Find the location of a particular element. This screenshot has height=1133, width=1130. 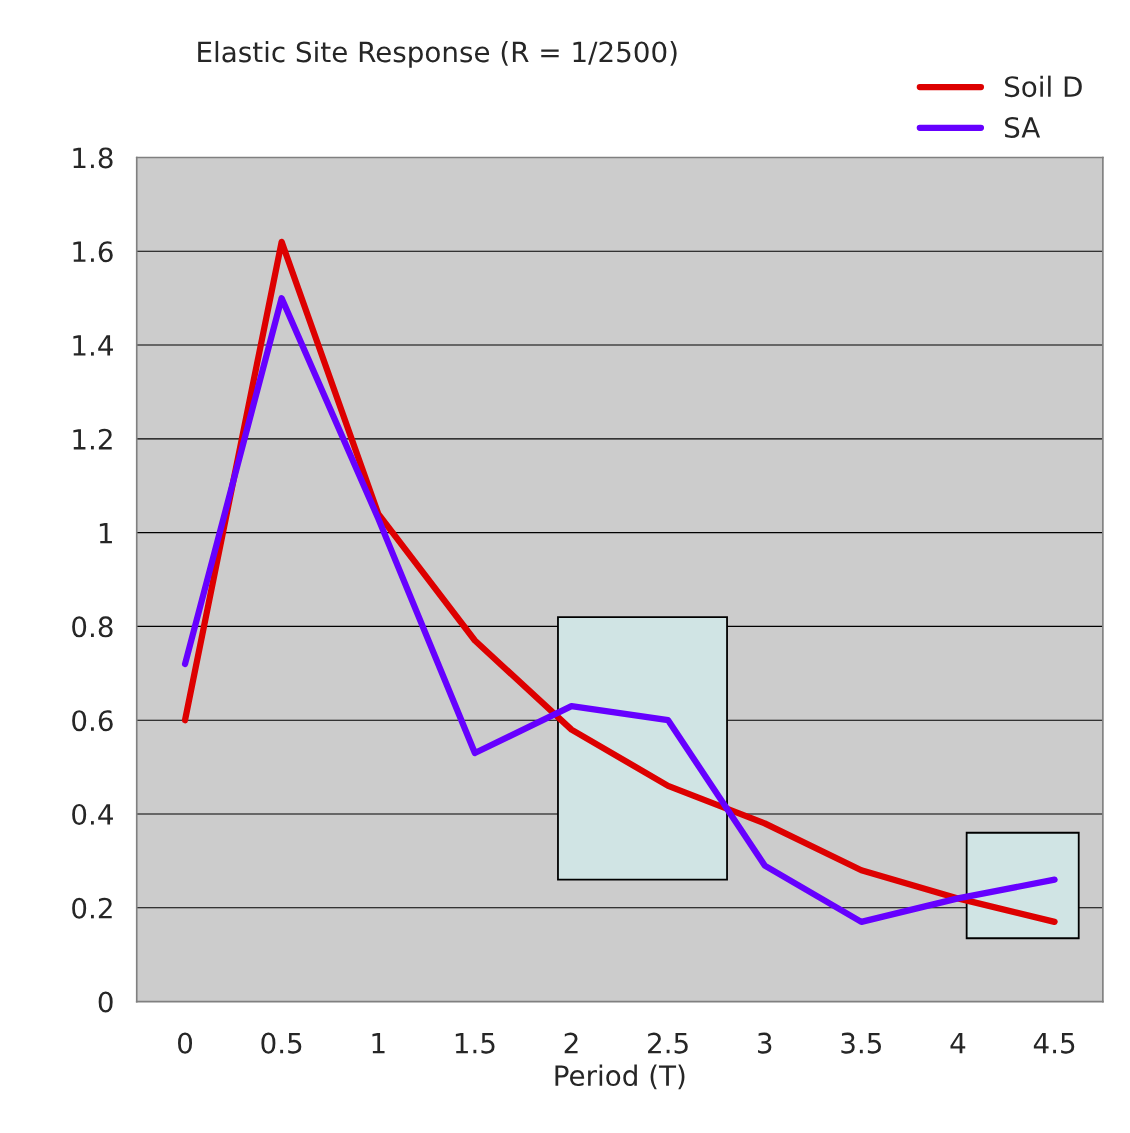

y-tick-label: 1 is located at coordinates (105, 533).